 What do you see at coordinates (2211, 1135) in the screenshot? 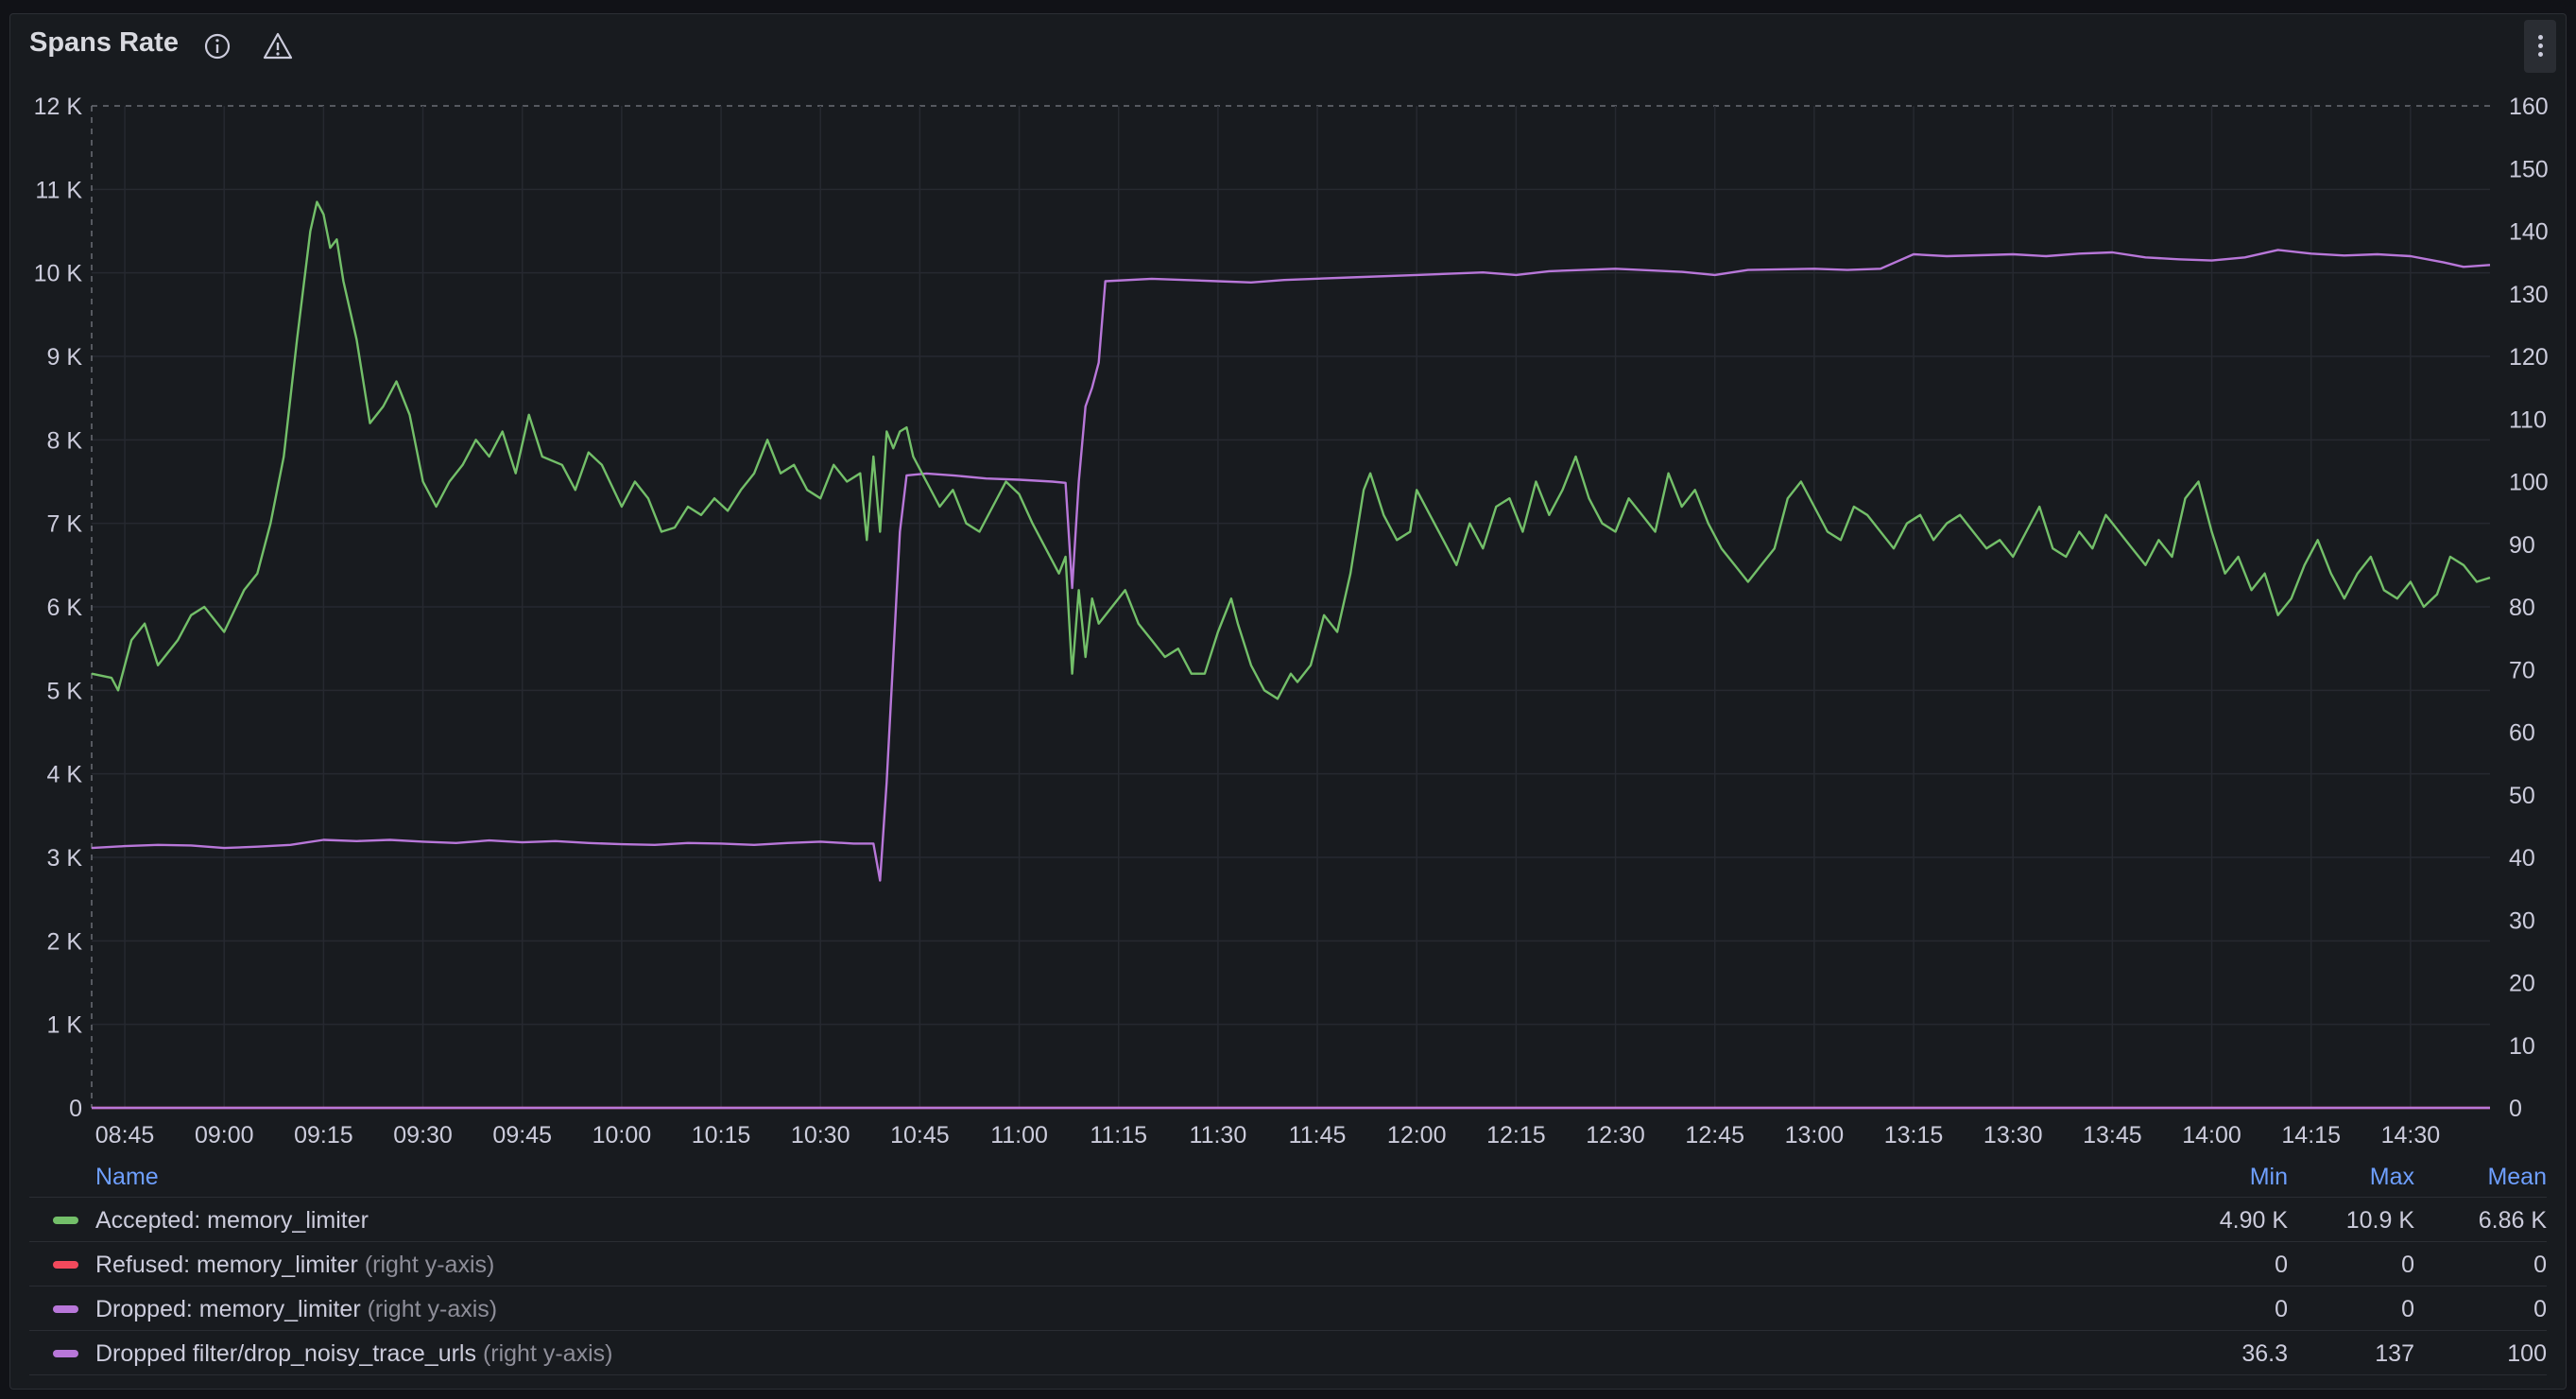
I see `x-tick-label: 14:00` at bounding box center [2211, 1135].